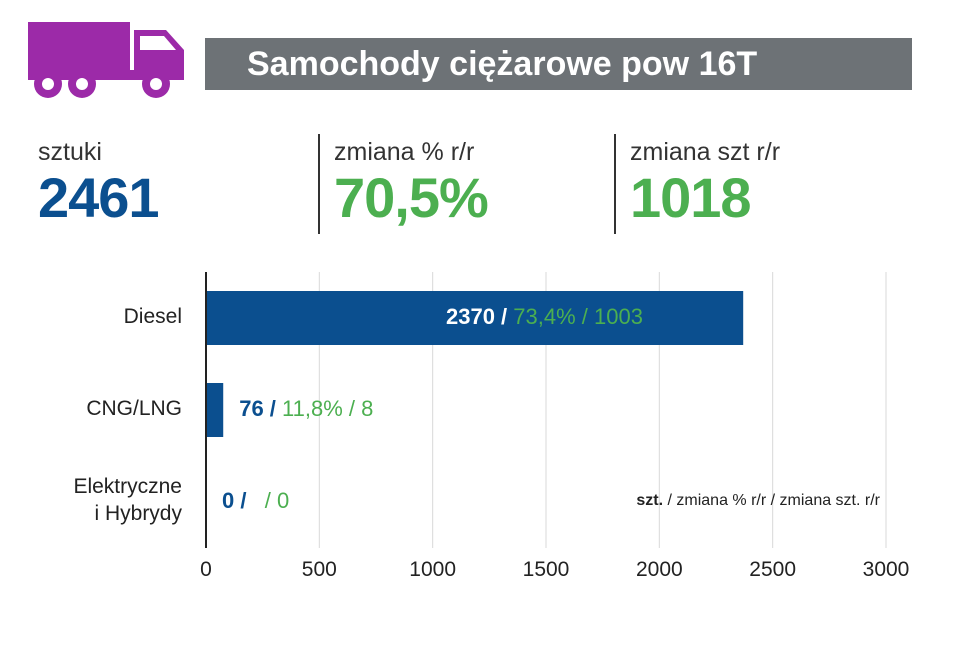 This screenshot has height=669, width=960. I want to click on kpi-pct-change-label: zmiana % r/r, so click(404, 152).